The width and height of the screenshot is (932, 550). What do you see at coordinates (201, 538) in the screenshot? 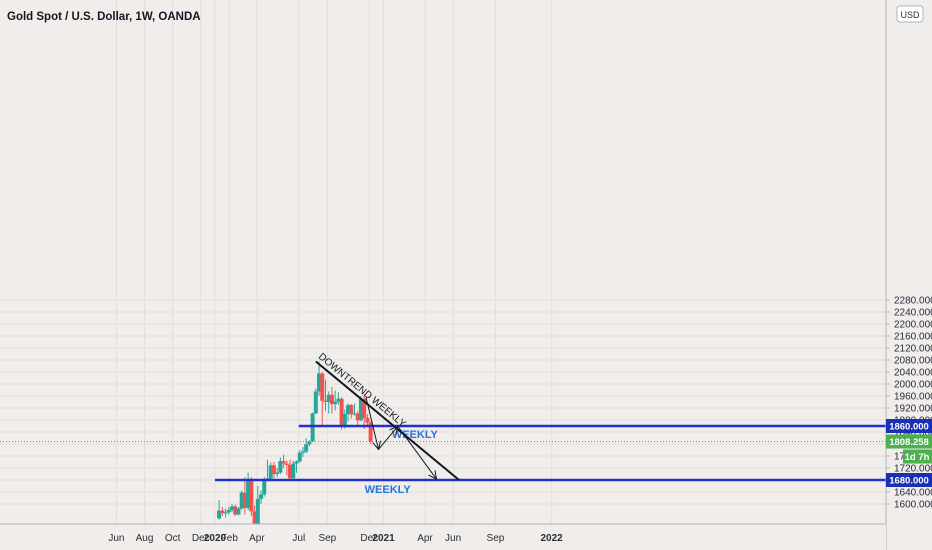
I see `x-tick-label: Dec` at bounding box center [201, 538].